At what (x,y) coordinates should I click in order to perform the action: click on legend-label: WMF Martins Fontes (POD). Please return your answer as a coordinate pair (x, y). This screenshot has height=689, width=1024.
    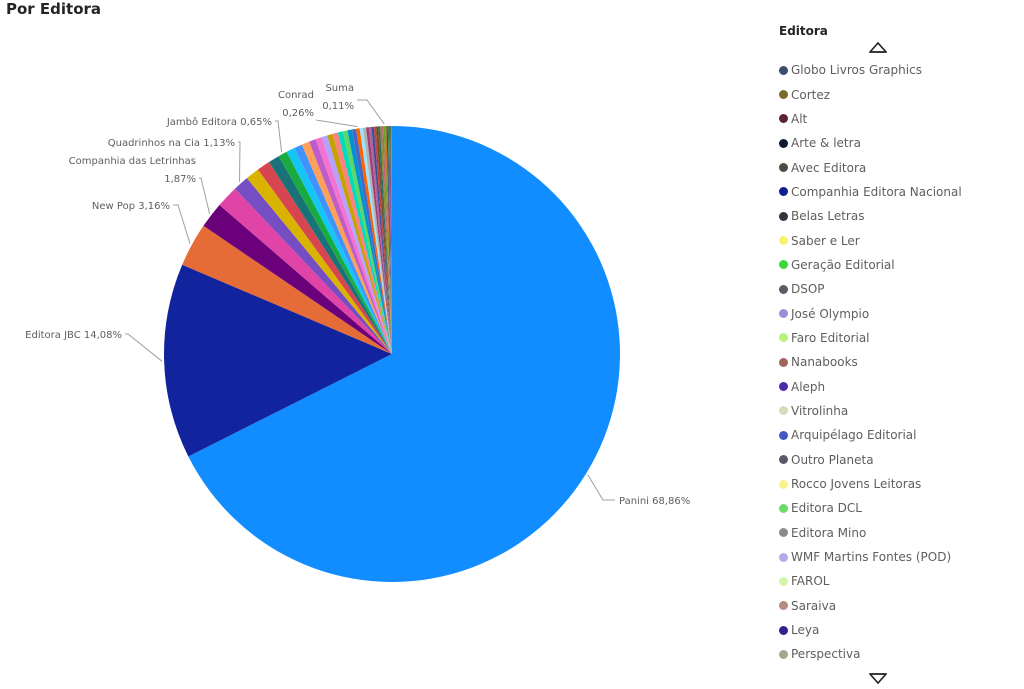
    Looking at the image, I should click on (871, 557).